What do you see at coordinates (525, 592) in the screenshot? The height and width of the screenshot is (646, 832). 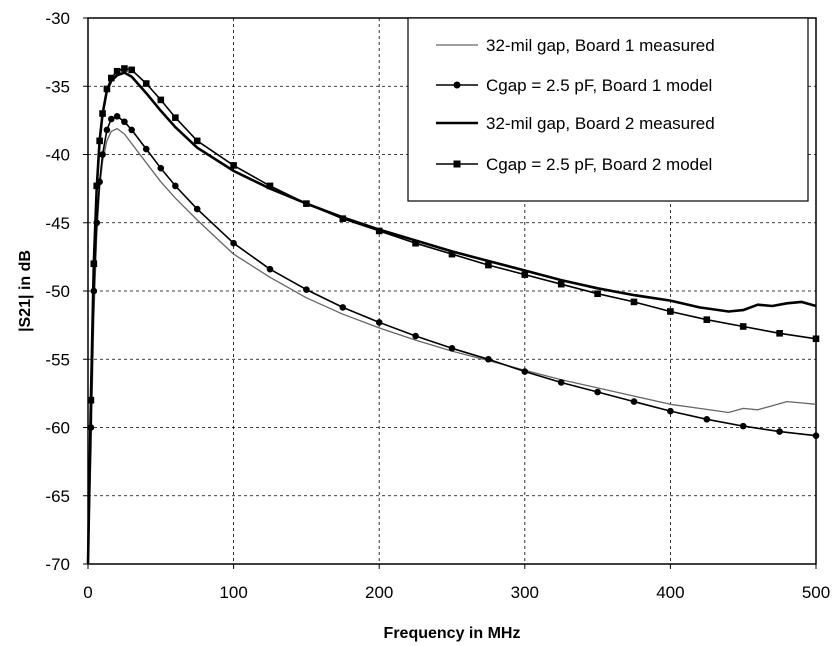 I see `x-tick-label: 300` at bounding box center [525, 592].